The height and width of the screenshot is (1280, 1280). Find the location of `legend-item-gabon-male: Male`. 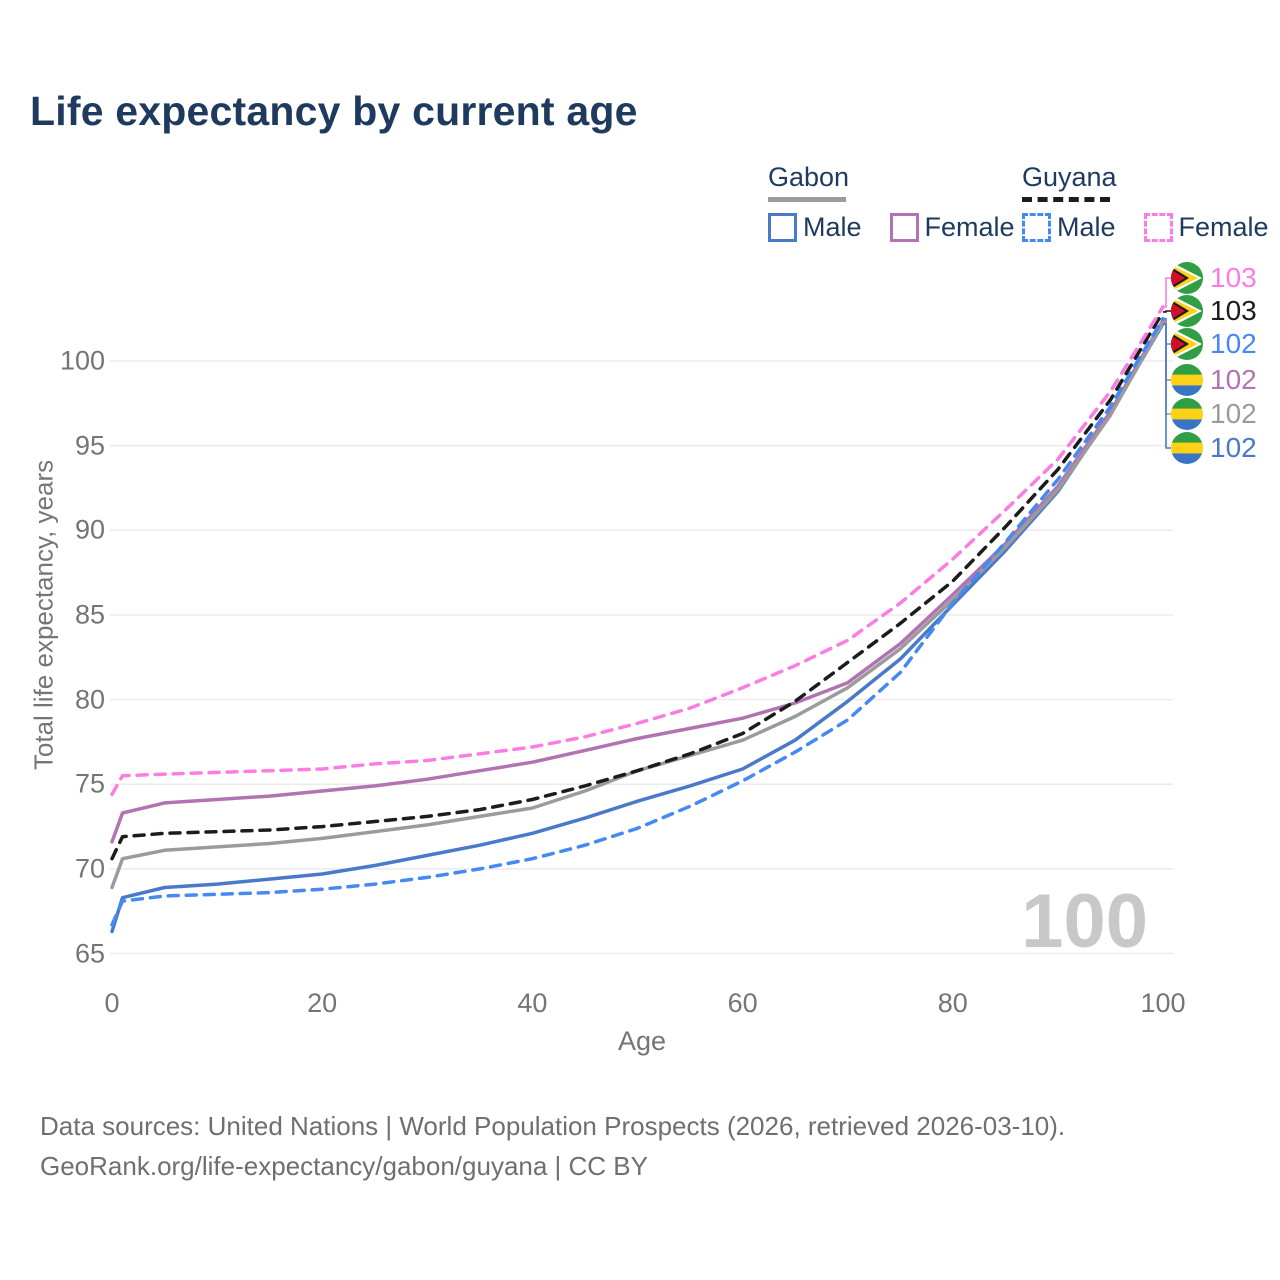

legend-item-gabon-male: Male is located at coordinates (815, 227).